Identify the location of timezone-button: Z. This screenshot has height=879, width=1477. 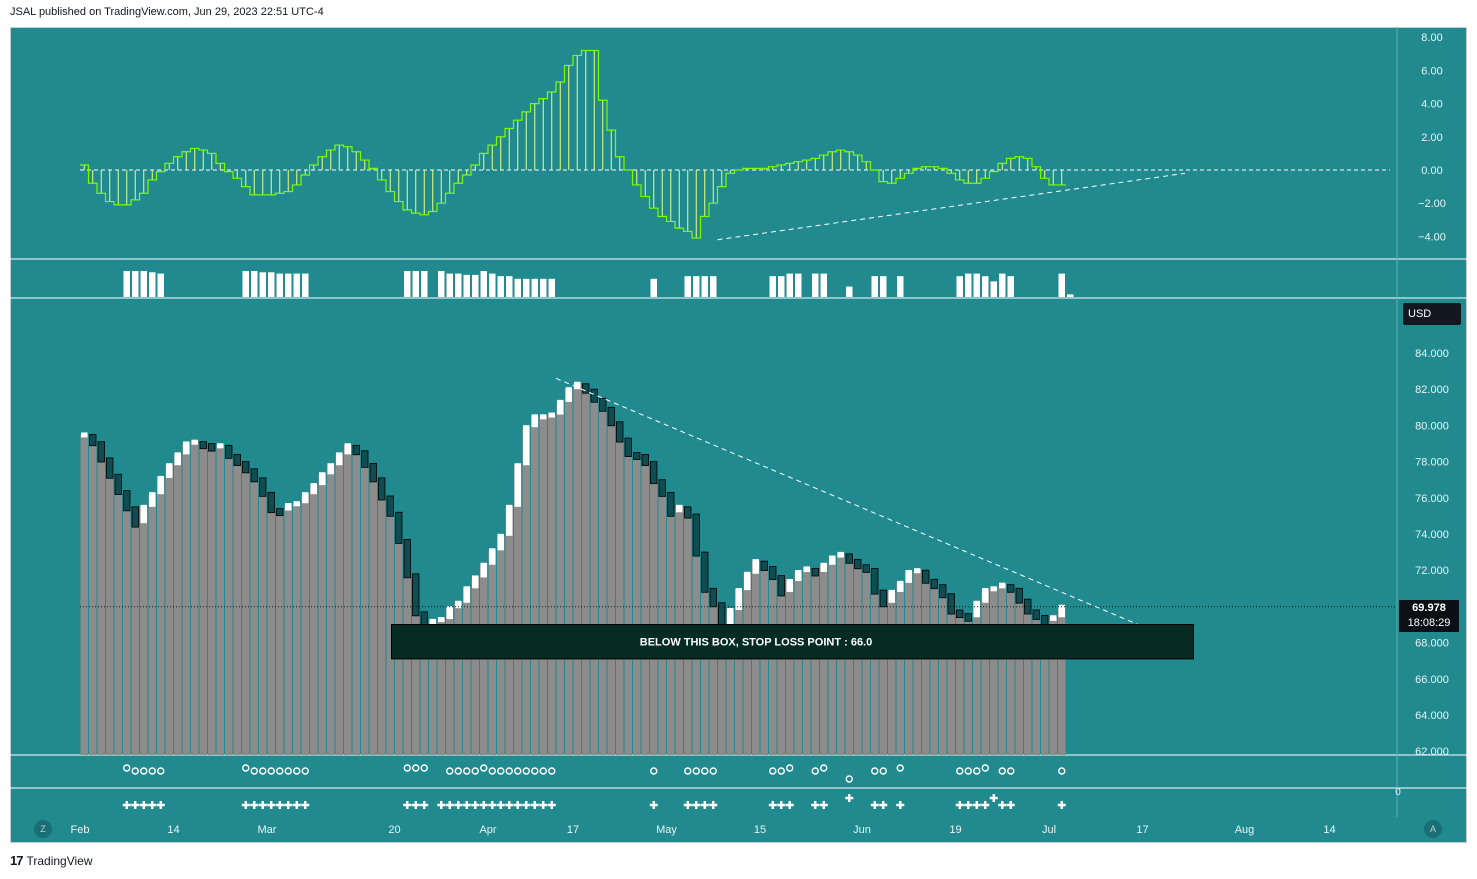
(43, 829).